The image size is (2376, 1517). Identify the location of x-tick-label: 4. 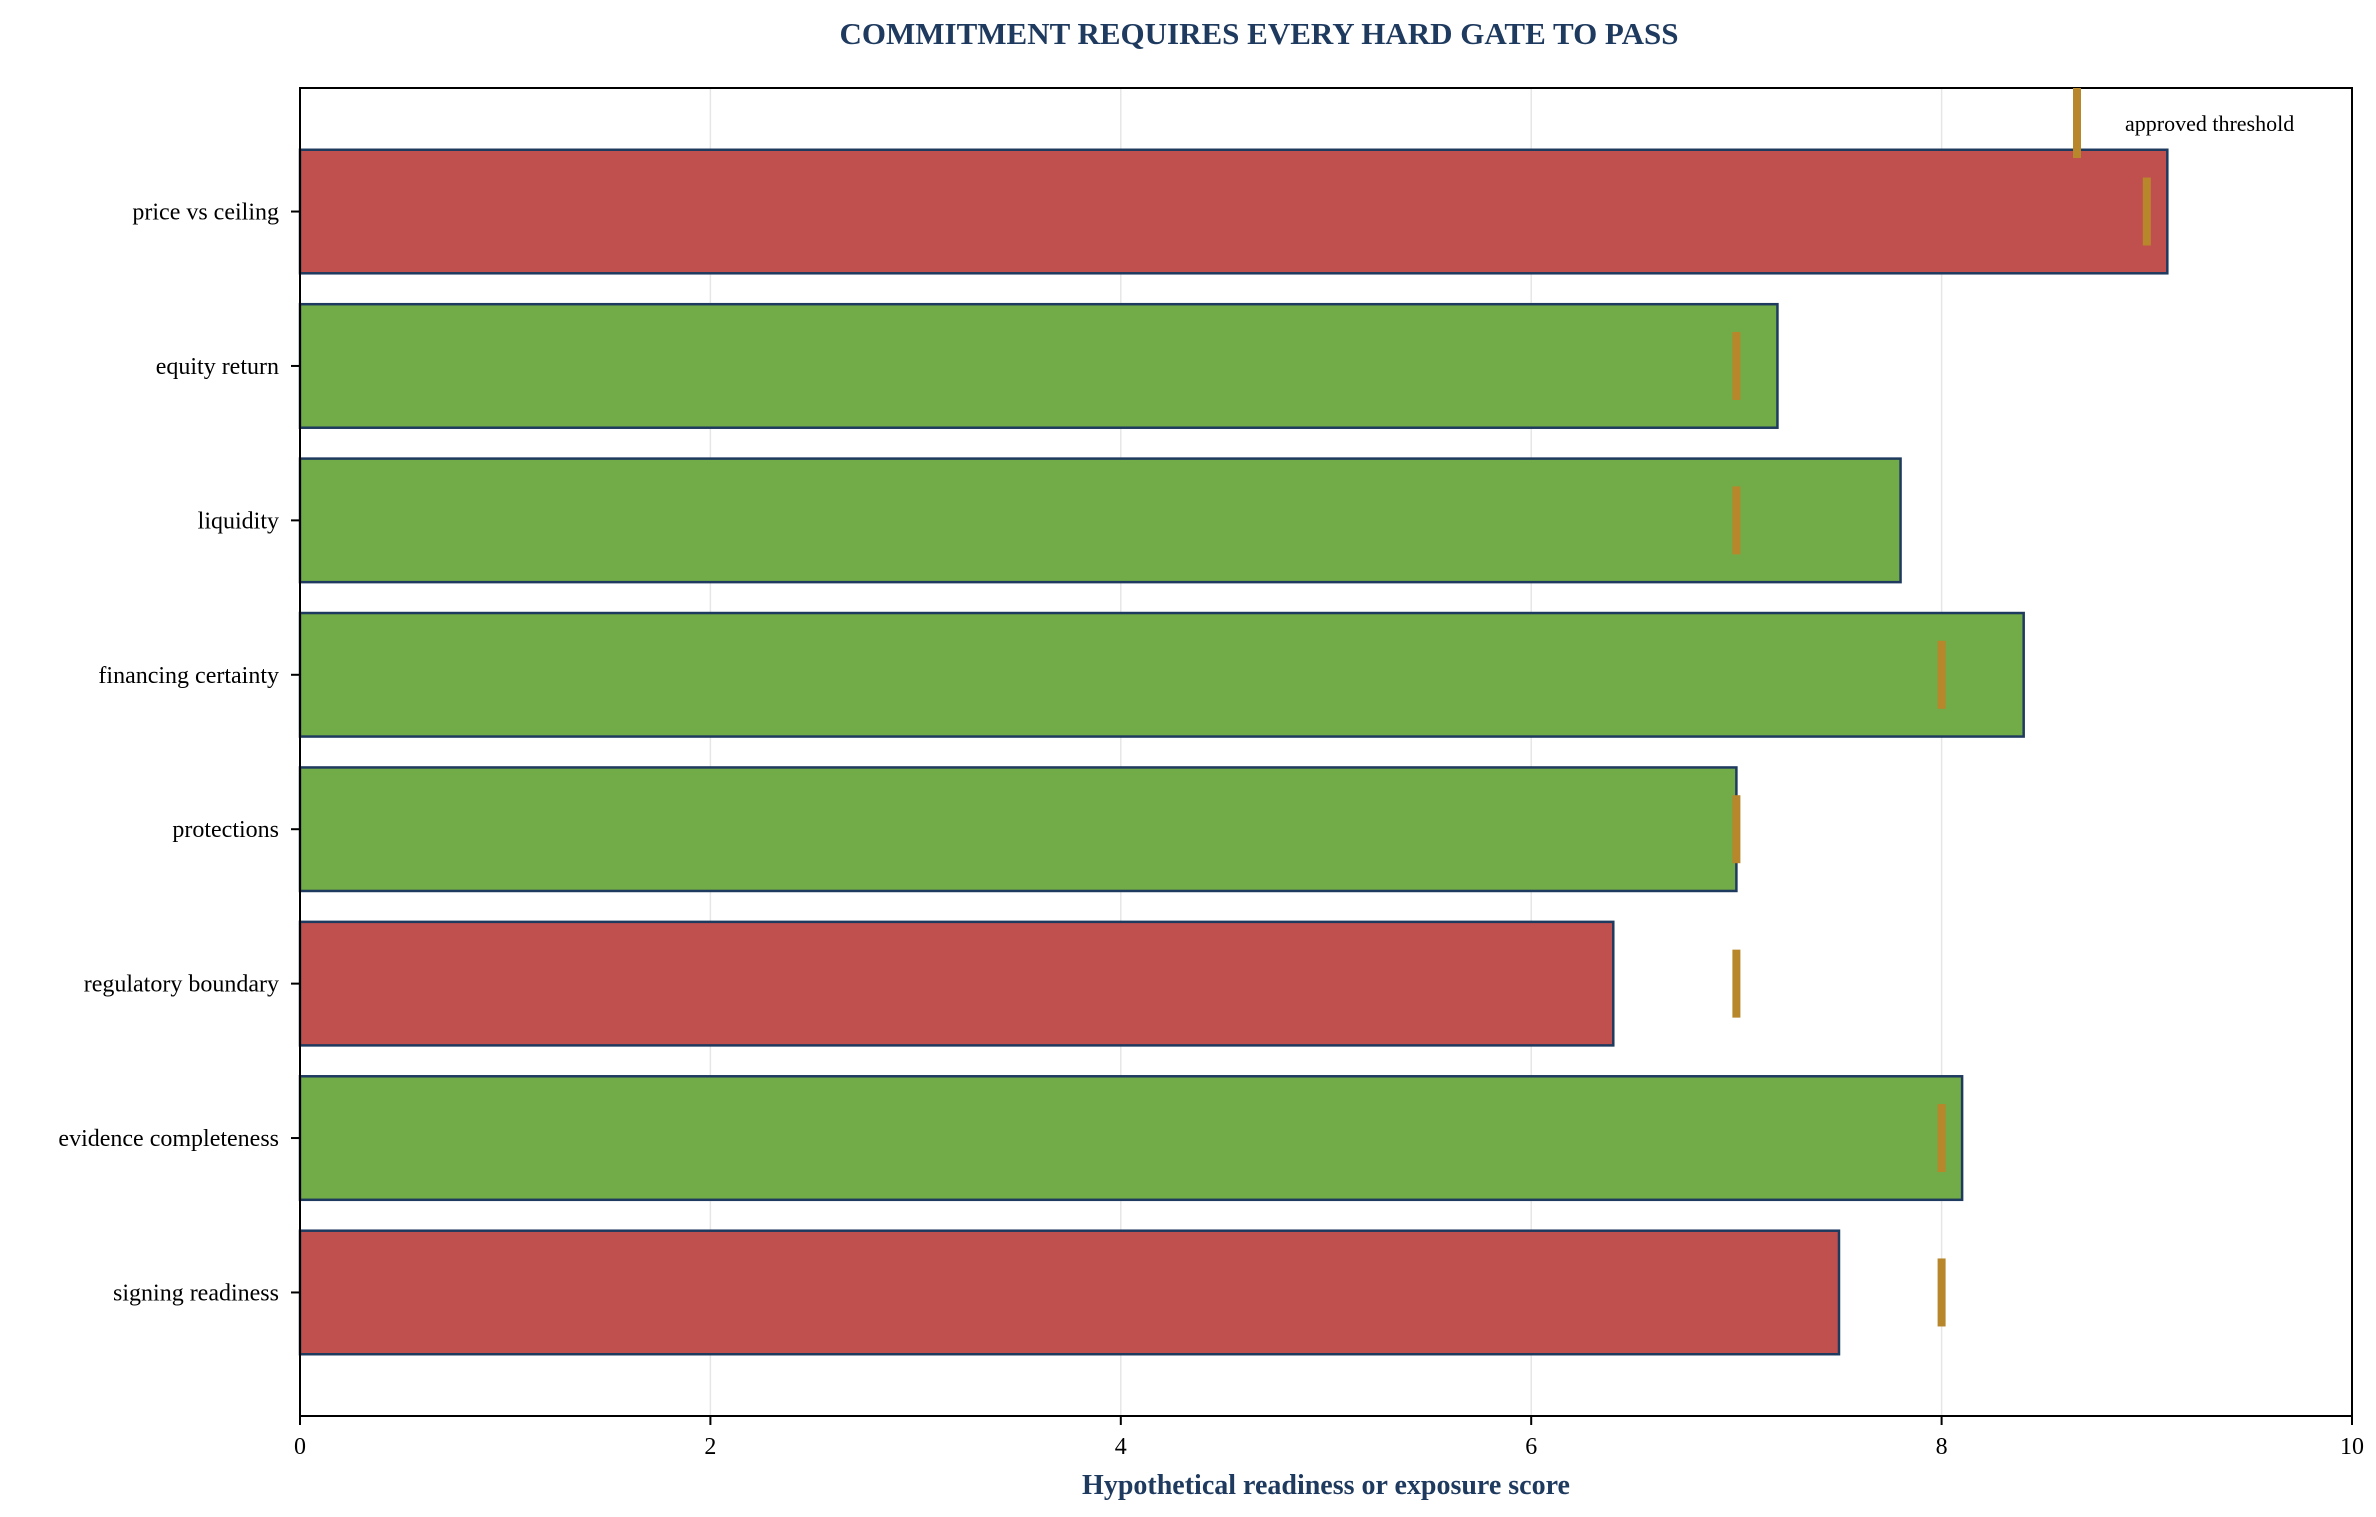
(1121, 1447).